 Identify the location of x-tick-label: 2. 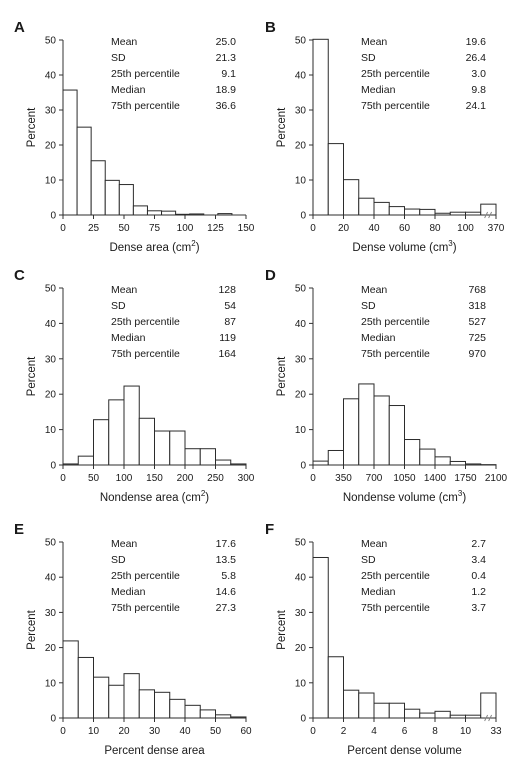
(344, 731).